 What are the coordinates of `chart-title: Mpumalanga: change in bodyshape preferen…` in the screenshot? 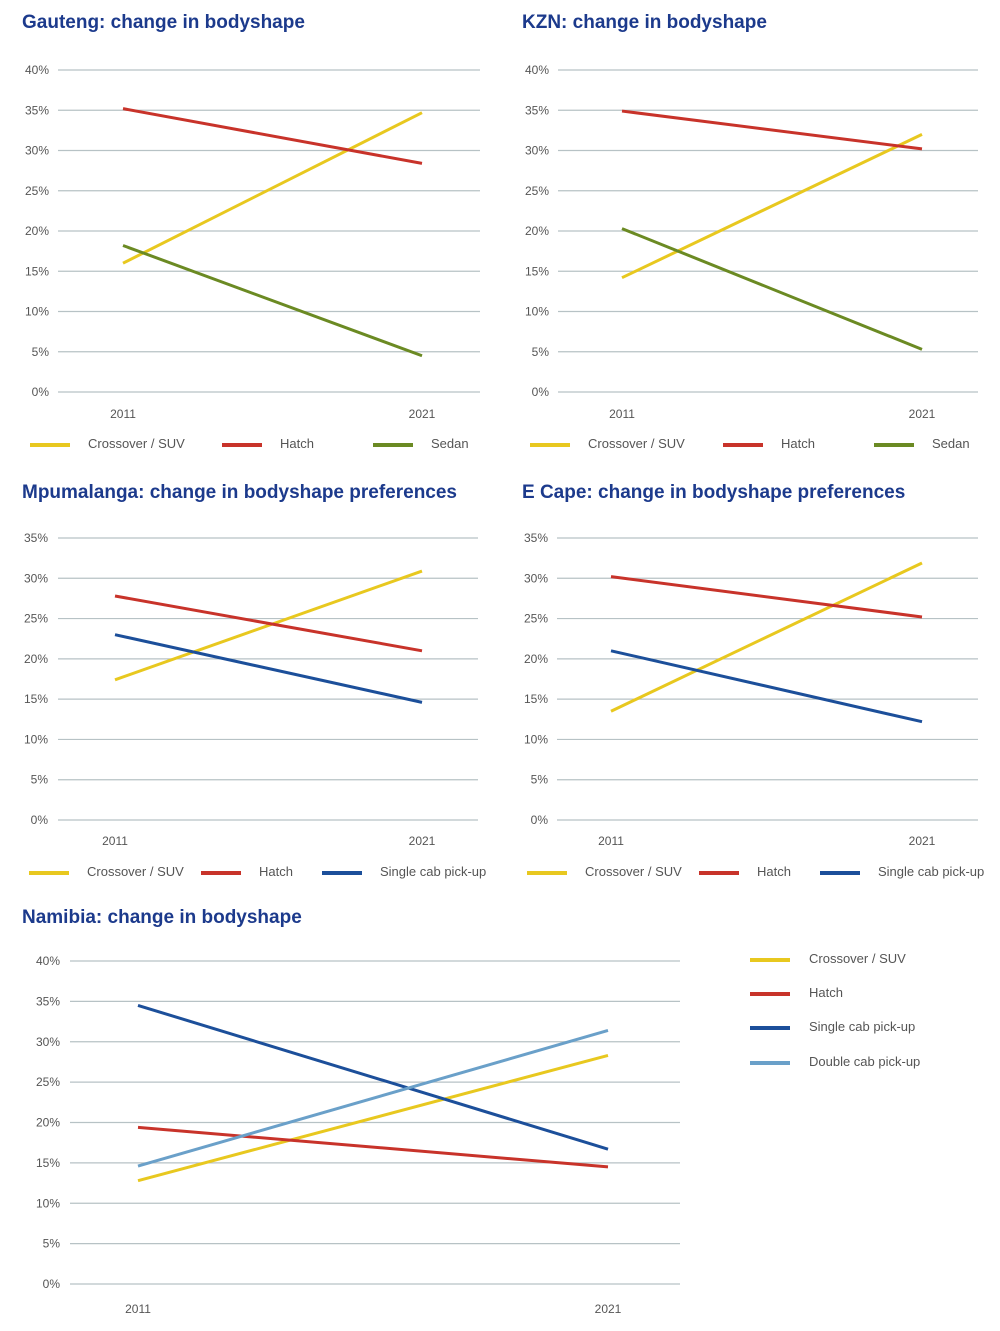 It's located at (239, 492).